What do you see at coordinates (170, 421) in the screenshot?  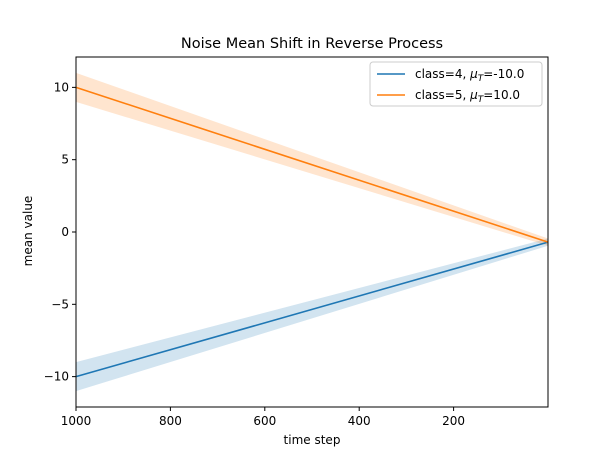 I see `x-tick-label: 800` at bounding box center [170, 421].